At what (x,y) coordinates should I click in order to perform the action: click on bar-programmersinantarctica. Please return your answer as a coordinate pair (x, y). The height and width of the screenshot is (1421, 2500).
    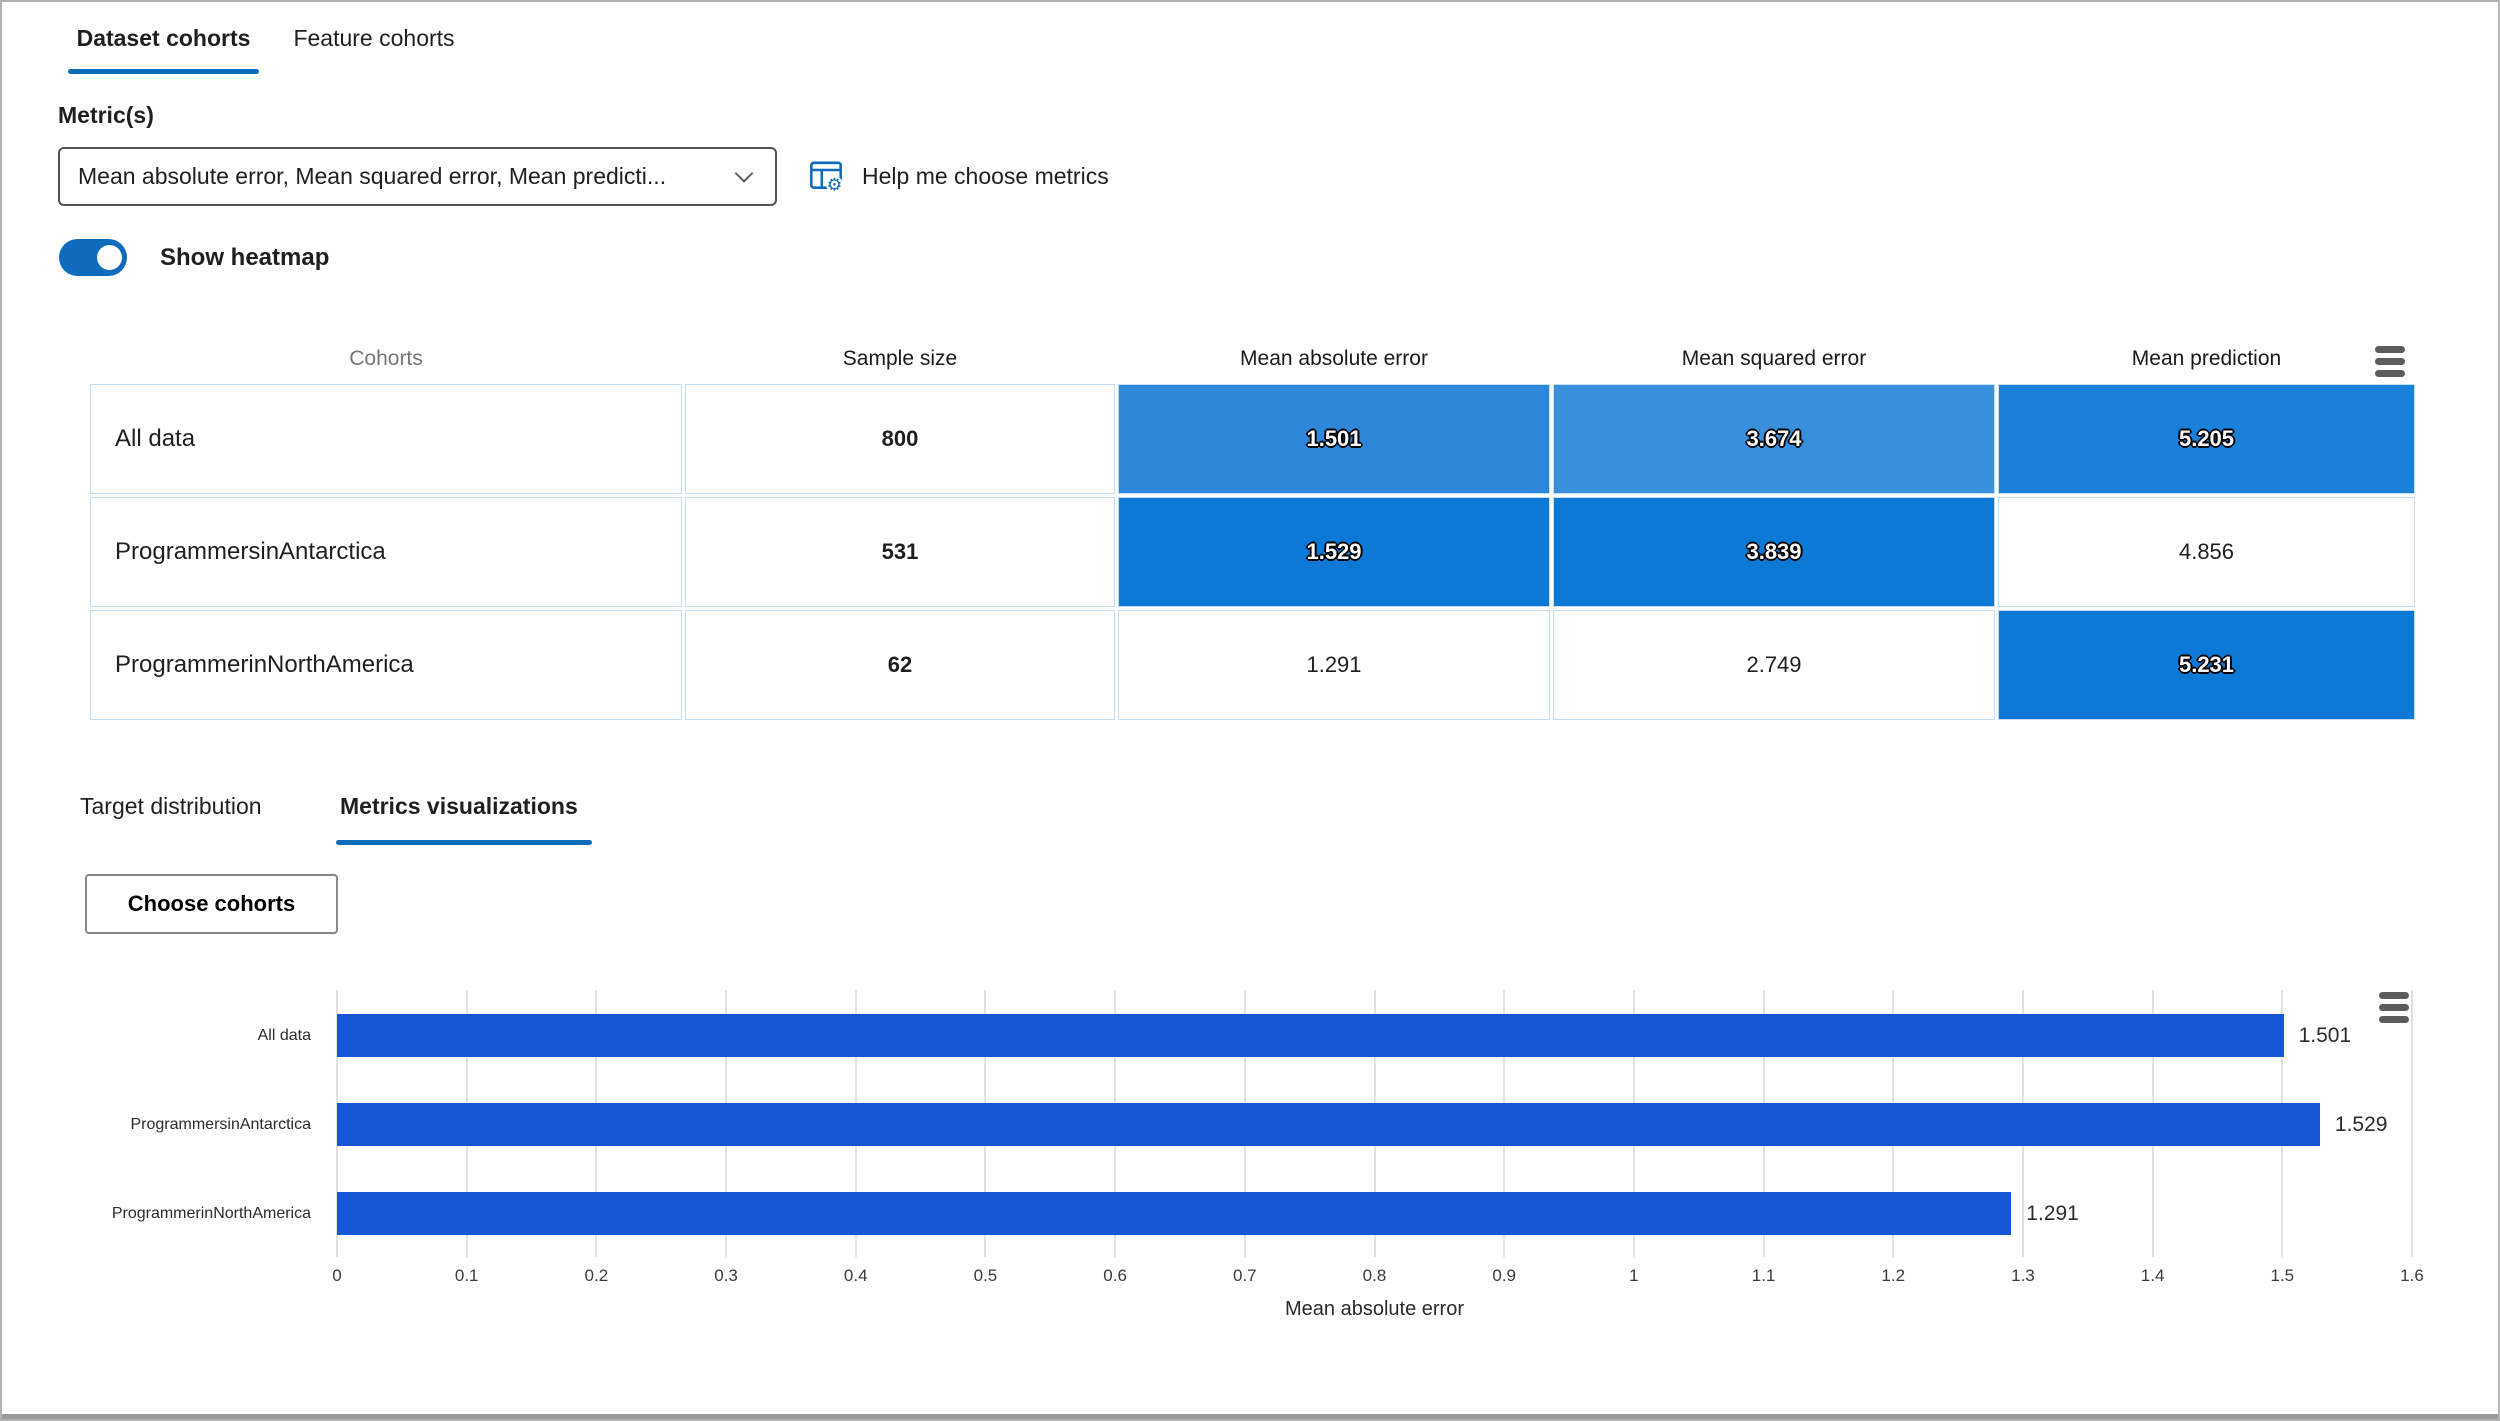
    Looking at the image, I should click on (1328, 1124).